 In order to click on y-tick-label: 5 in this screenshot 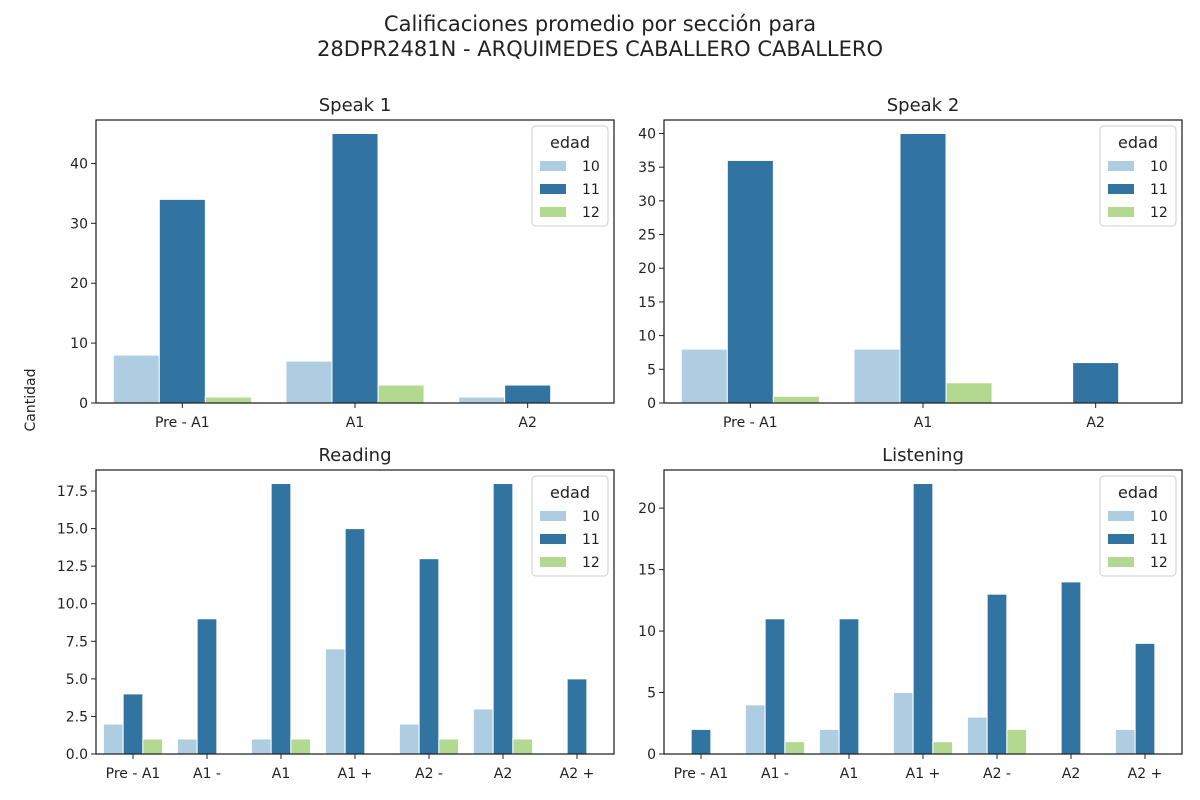, I will do `click(651, 694)`.